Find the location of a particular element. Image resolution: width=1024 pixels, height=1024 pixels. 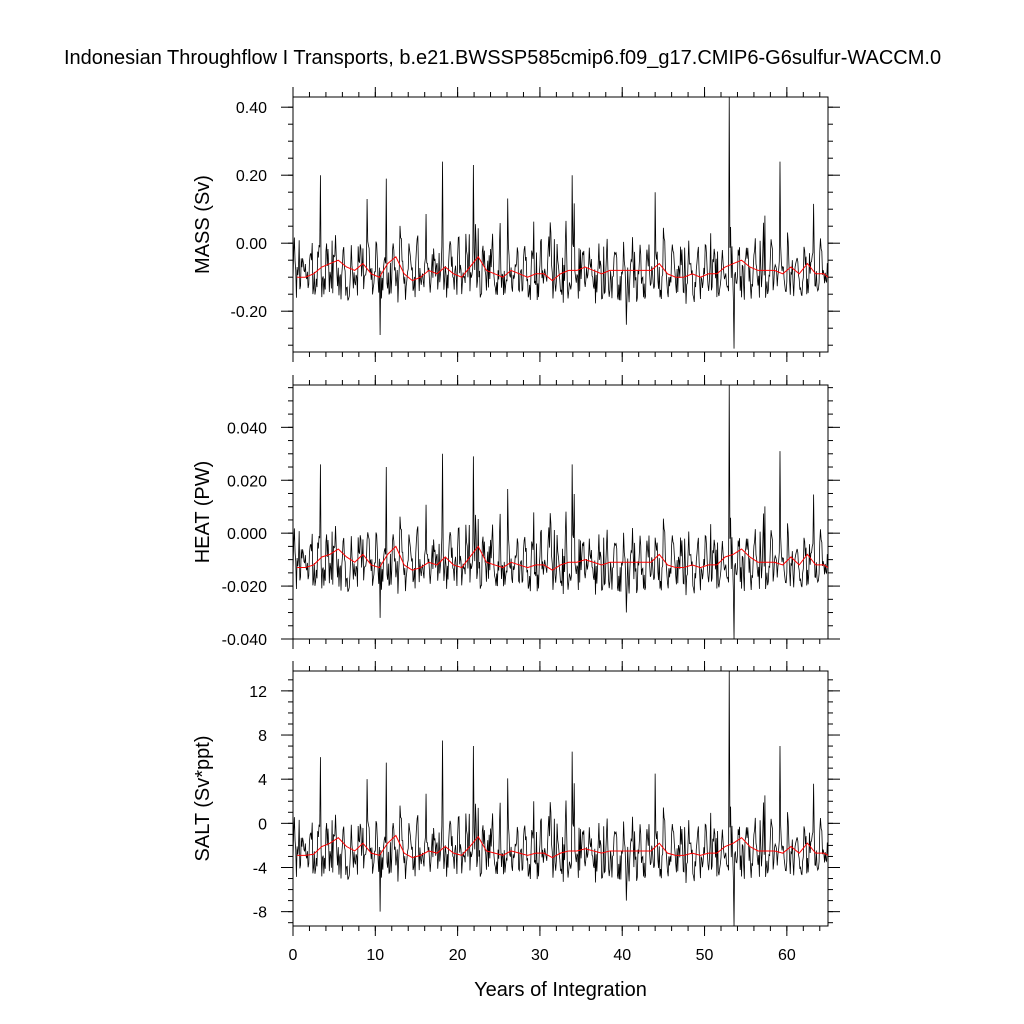

x-tick-label: 40 is located at coordinates (622, 955).